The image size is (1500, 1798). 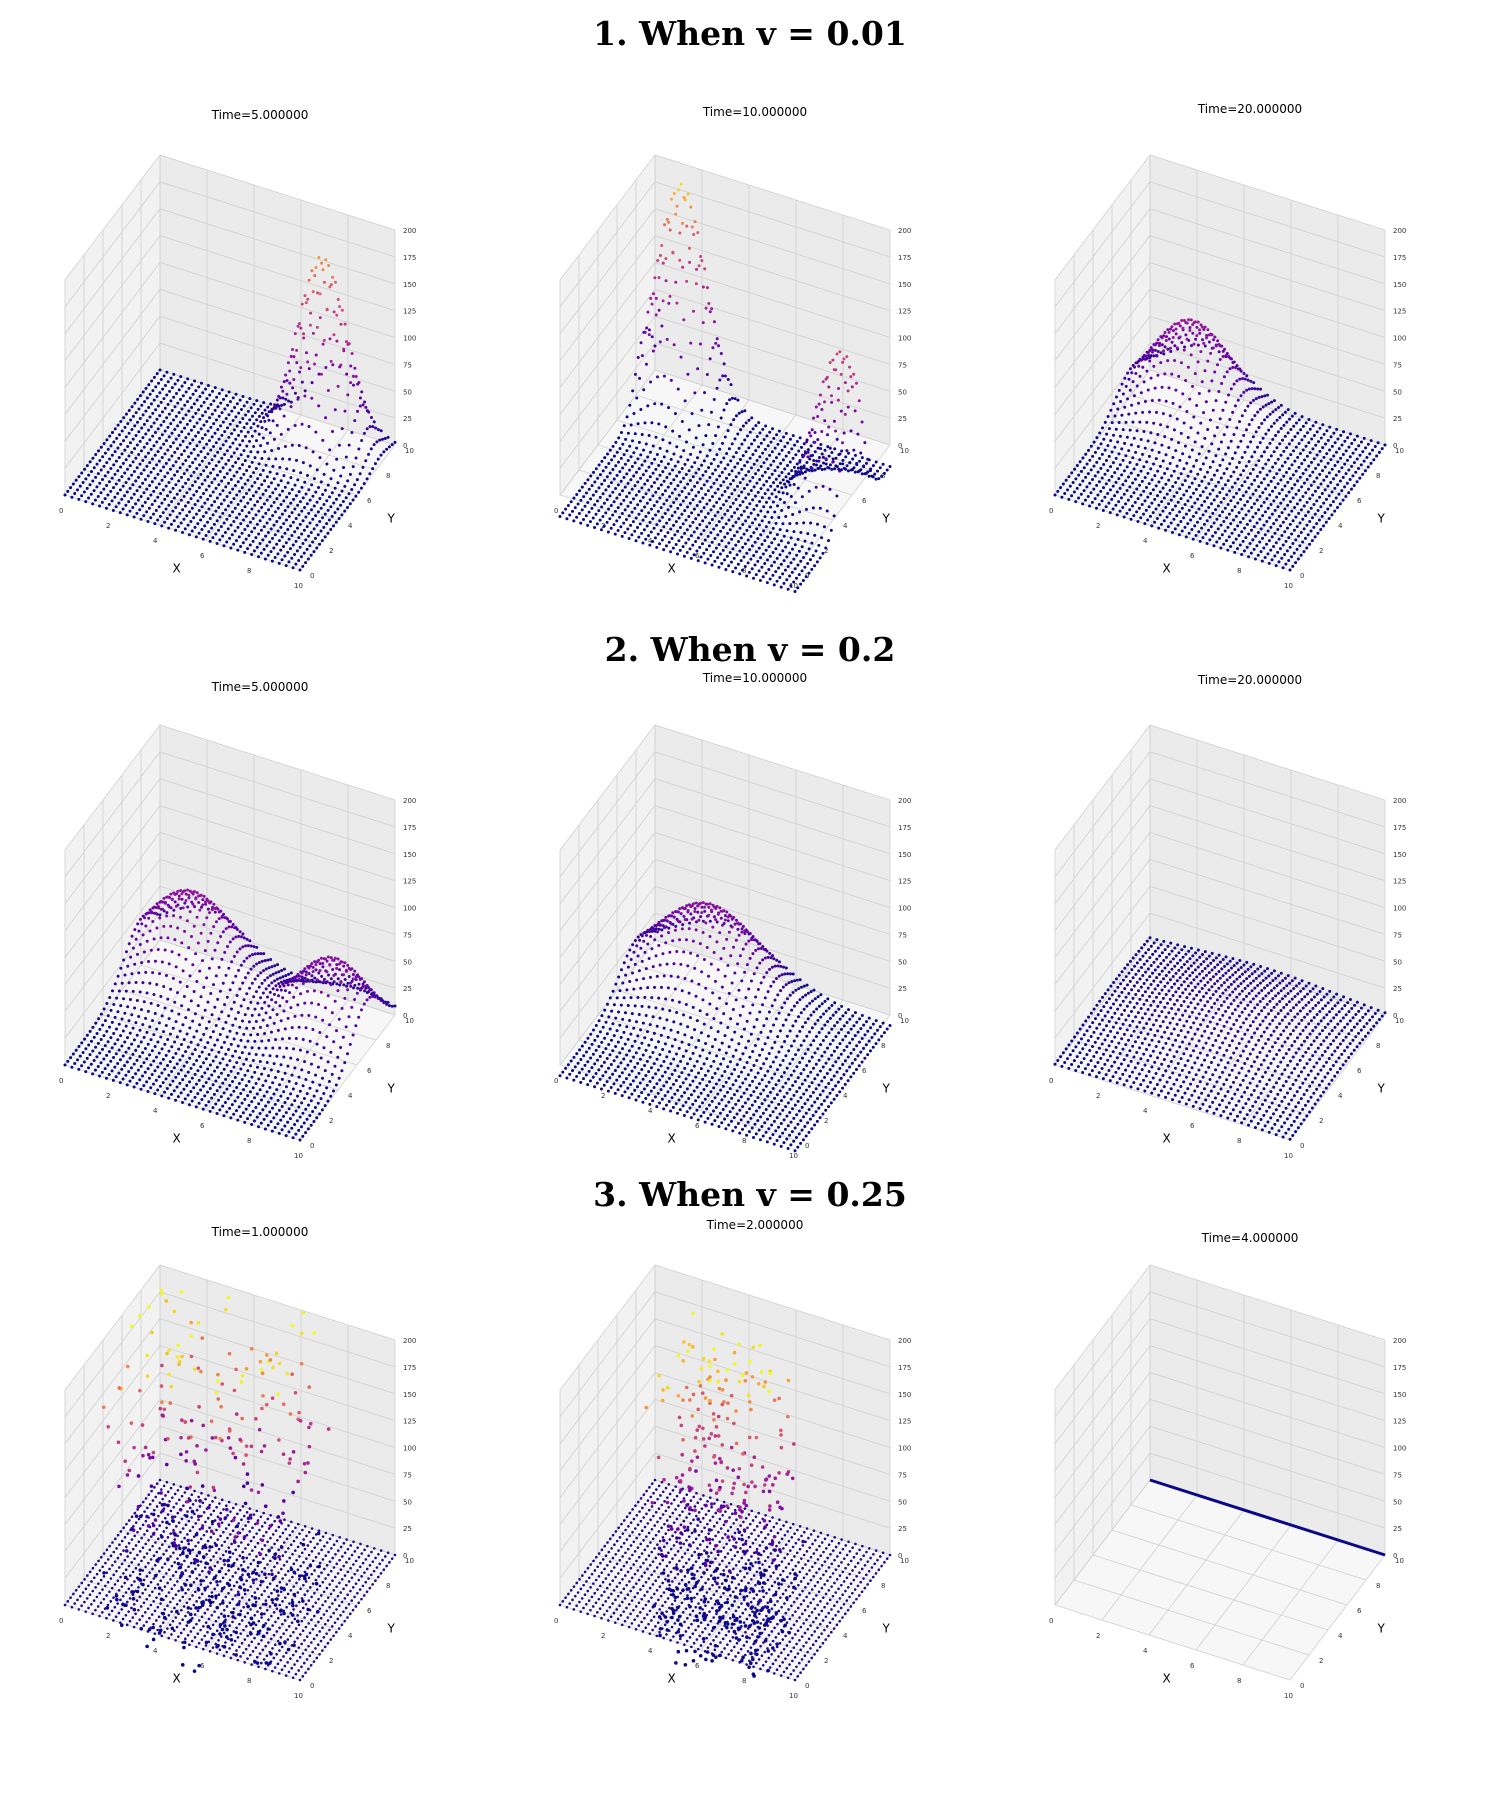 What do you see at coordinates (409, 312) in the screenshot?
I see `z-tick-label: 125` at bounding box center [409, 312].